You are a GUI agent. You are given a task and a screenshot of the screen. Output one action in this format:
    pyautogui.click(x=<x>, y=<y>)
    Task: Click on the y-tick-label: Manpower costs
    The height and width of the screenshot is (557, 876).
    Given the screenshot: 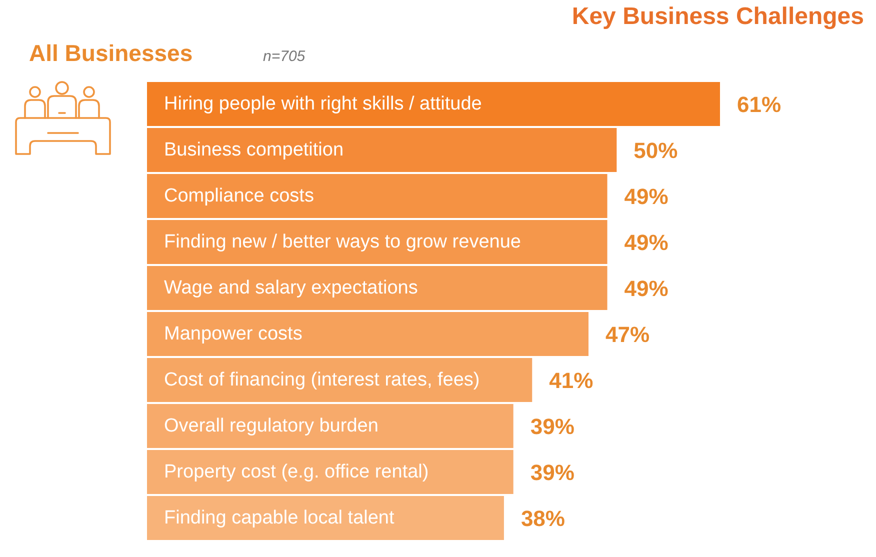 What is the action you would take?
    pyautogui.click(x=233, y=334)
    